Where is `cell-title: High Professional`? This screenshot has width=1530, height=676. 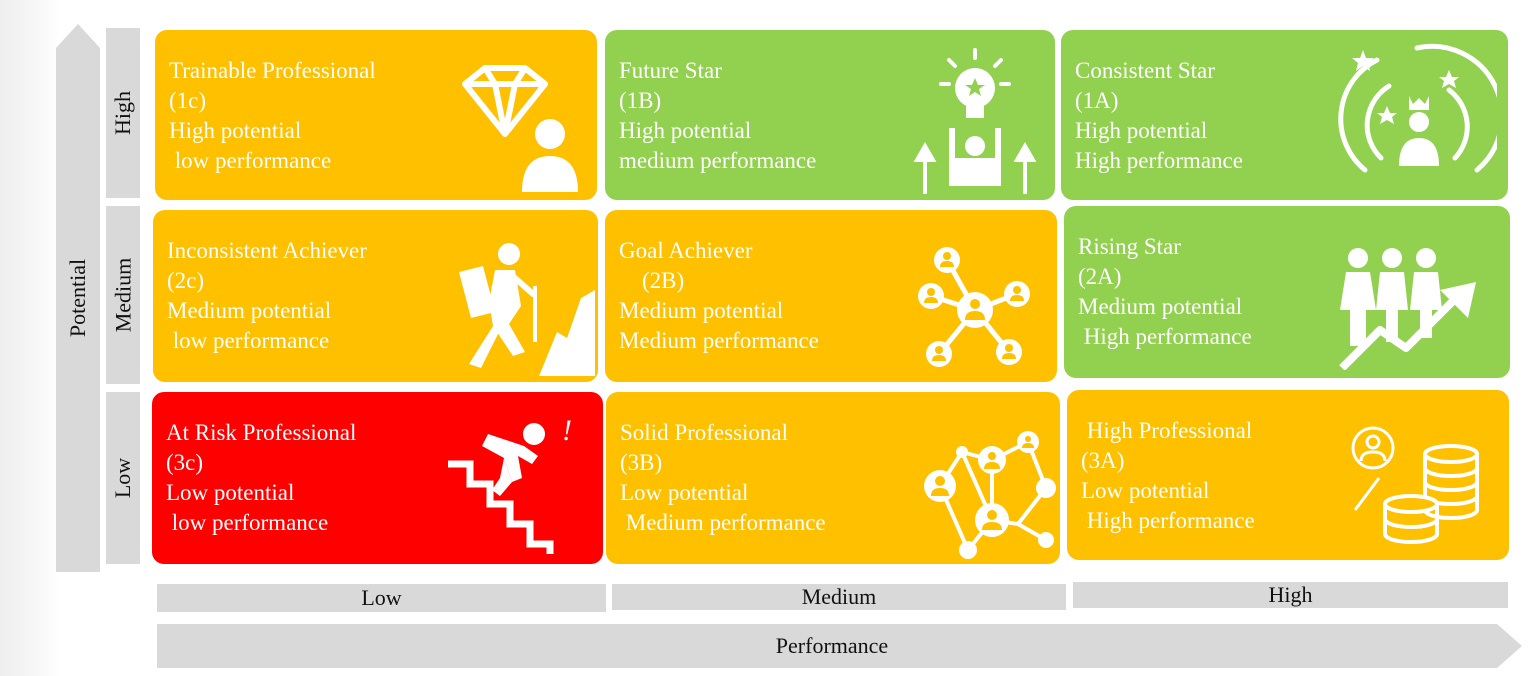
cell-title: High Professional is located at coordinates (1167, 430).